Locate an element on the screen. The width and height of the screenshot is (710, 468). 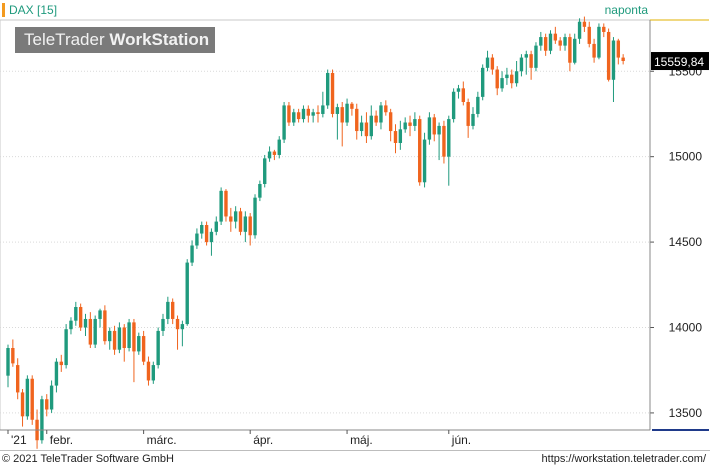
interval-label: naponta is located at coordinates (626, 10).